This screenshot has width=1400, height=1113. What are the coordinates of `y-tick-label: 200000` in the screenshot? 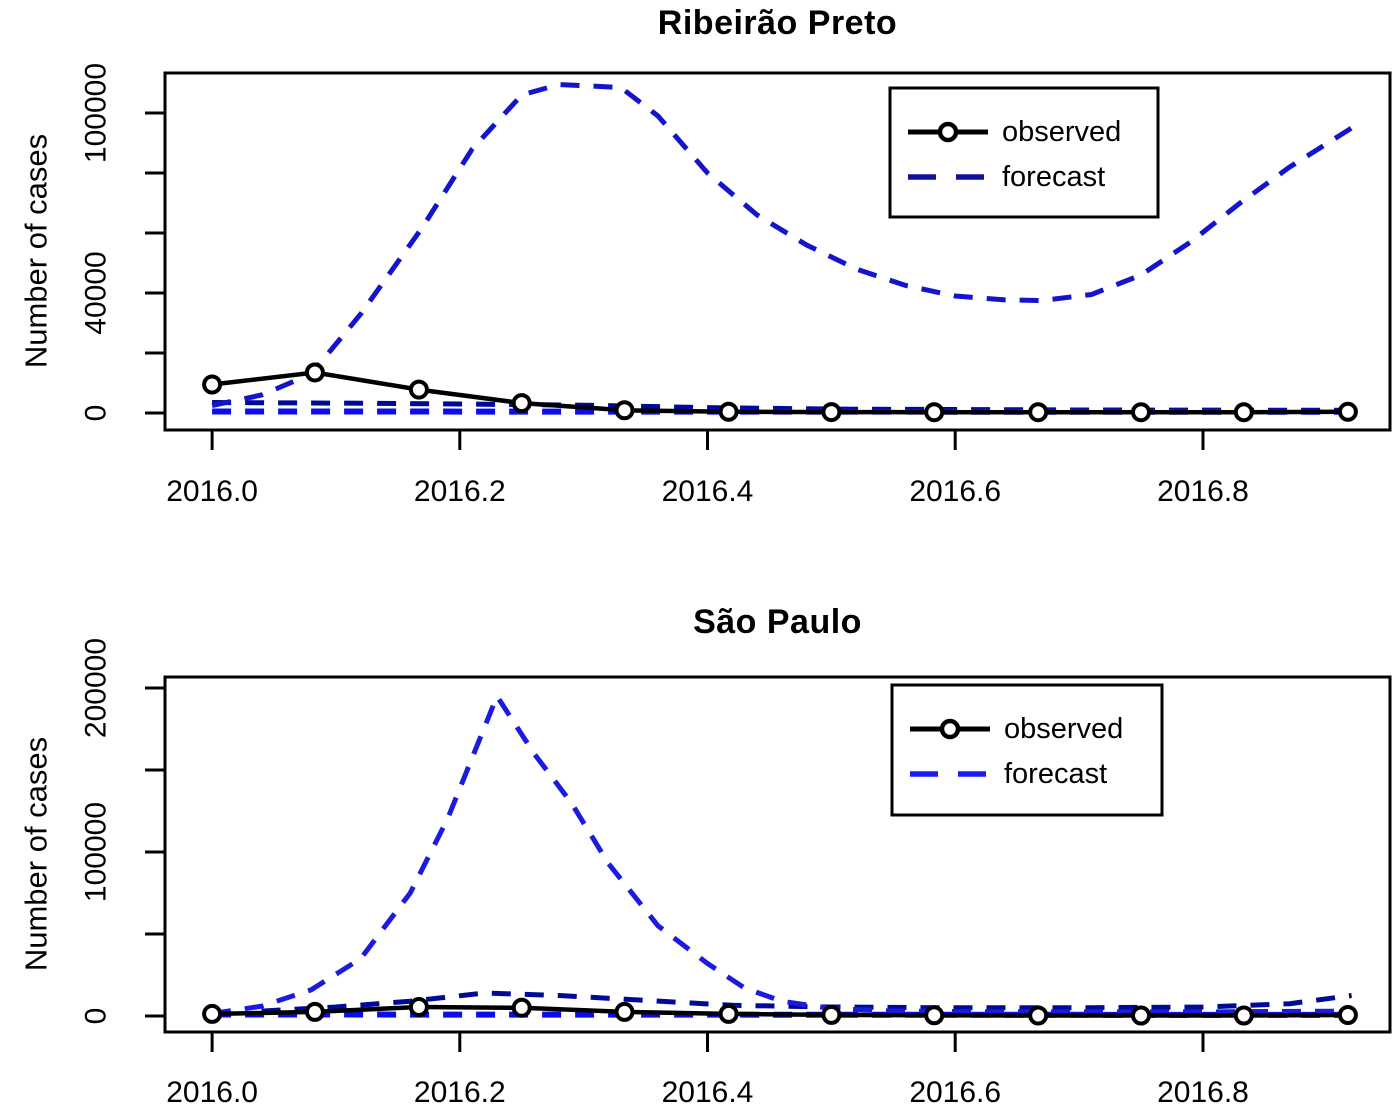 It's located at (96, 688).